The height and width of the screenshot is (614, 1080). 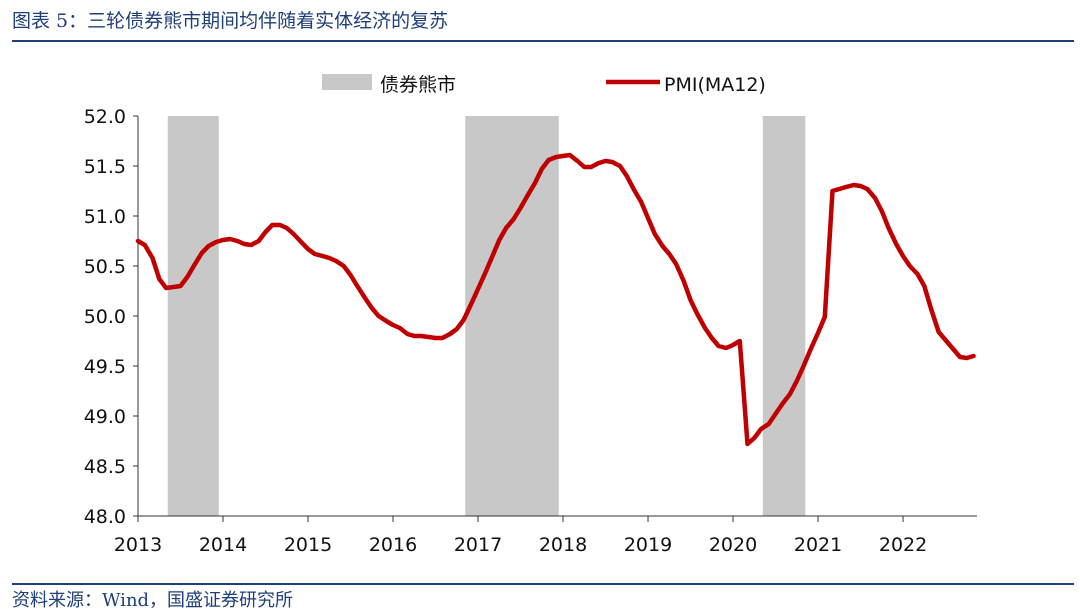 What do you see at coordinates (733, 545) in the screenshot?
I see `x-tick-label: 2020` at bounding box center [733, 545].